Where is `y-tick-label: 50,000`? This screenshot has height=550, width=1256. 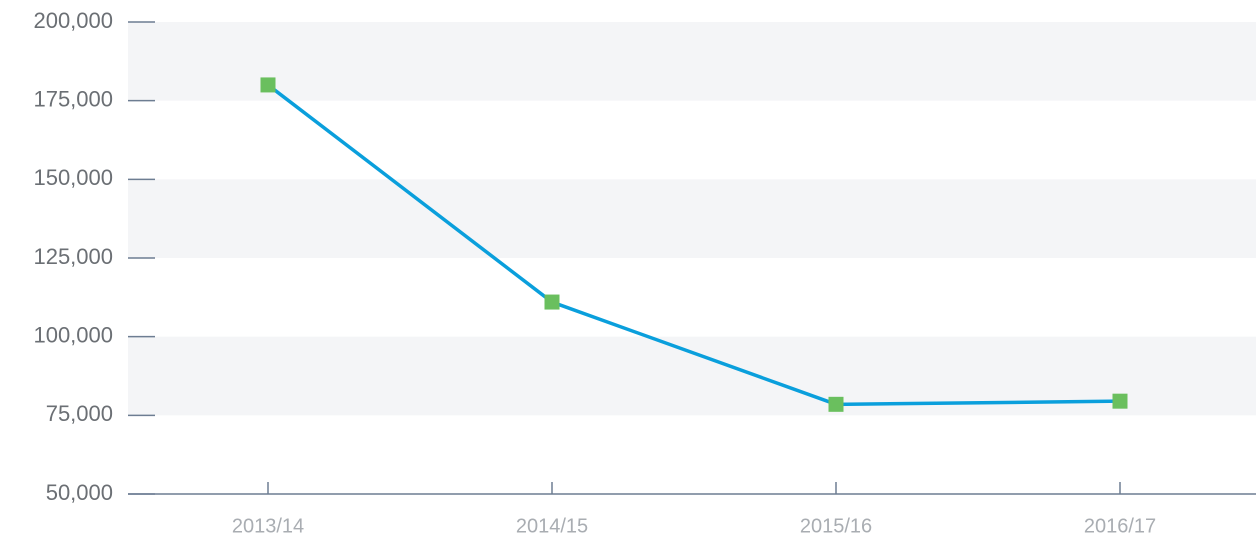
y-tick-label: 50,000 is located at coordinates (79, 492).